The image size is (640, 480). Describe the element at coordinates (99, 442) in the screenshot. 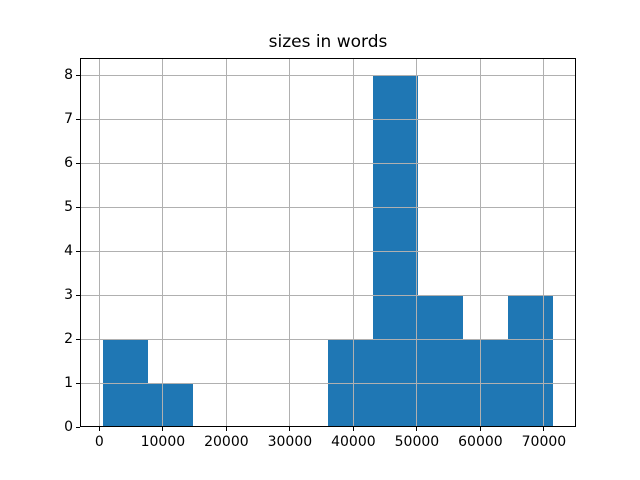

I see `x-tick-label: 0` at that location.